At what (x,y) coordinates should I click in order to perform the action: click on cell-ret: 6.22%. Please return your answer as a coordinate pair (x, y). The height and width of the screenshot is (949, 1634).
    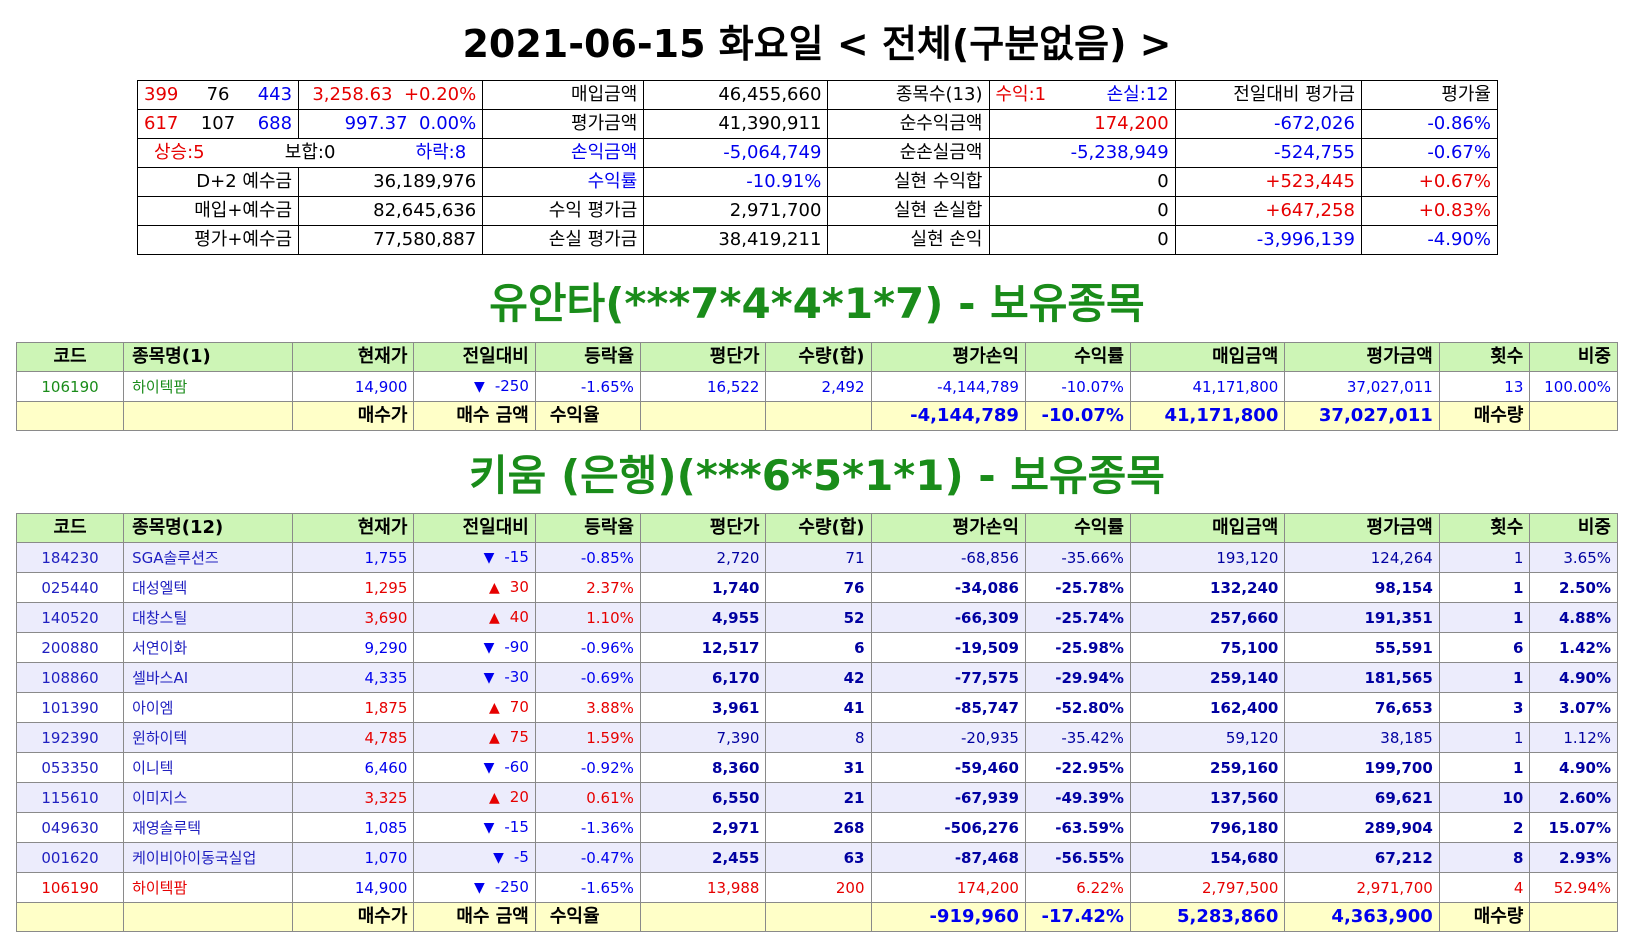
    Looking at the image, I should click on (1077, 887).